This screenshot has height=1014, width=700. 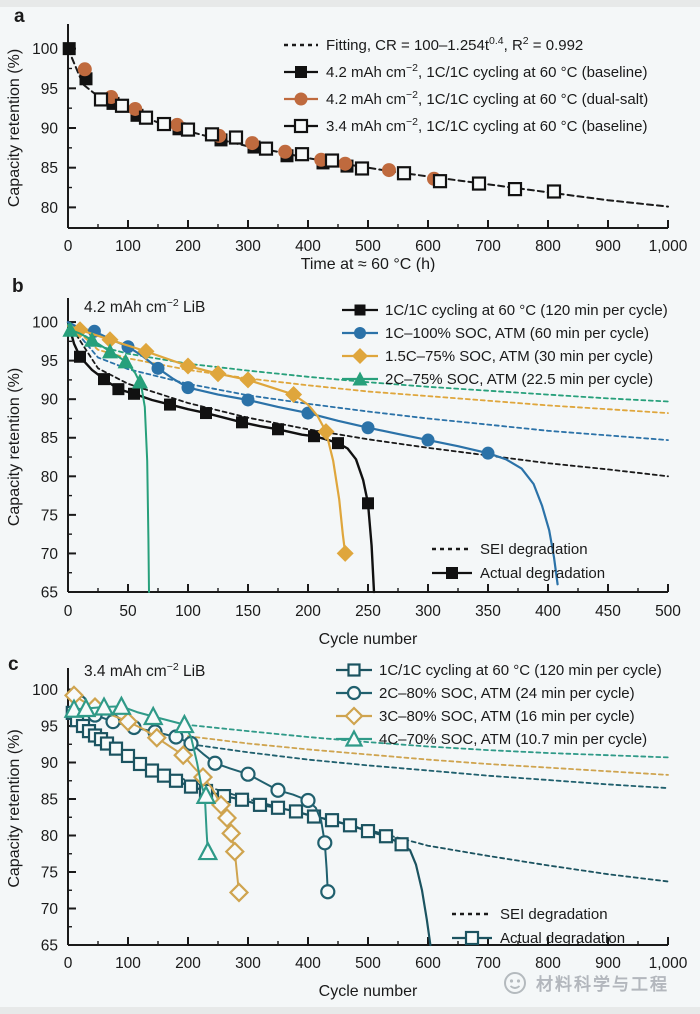 I want to click on x-tick-label: 250, so click(x=368, y=611).